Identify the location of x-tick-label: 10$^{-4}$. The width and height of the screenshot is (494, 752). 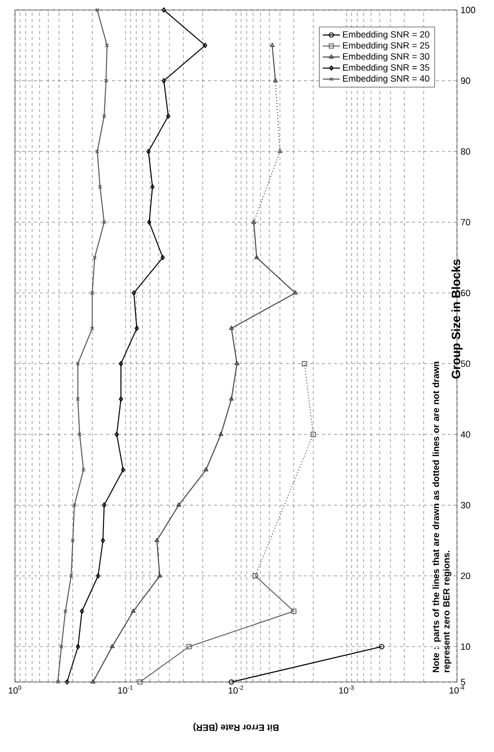
(457, 690).